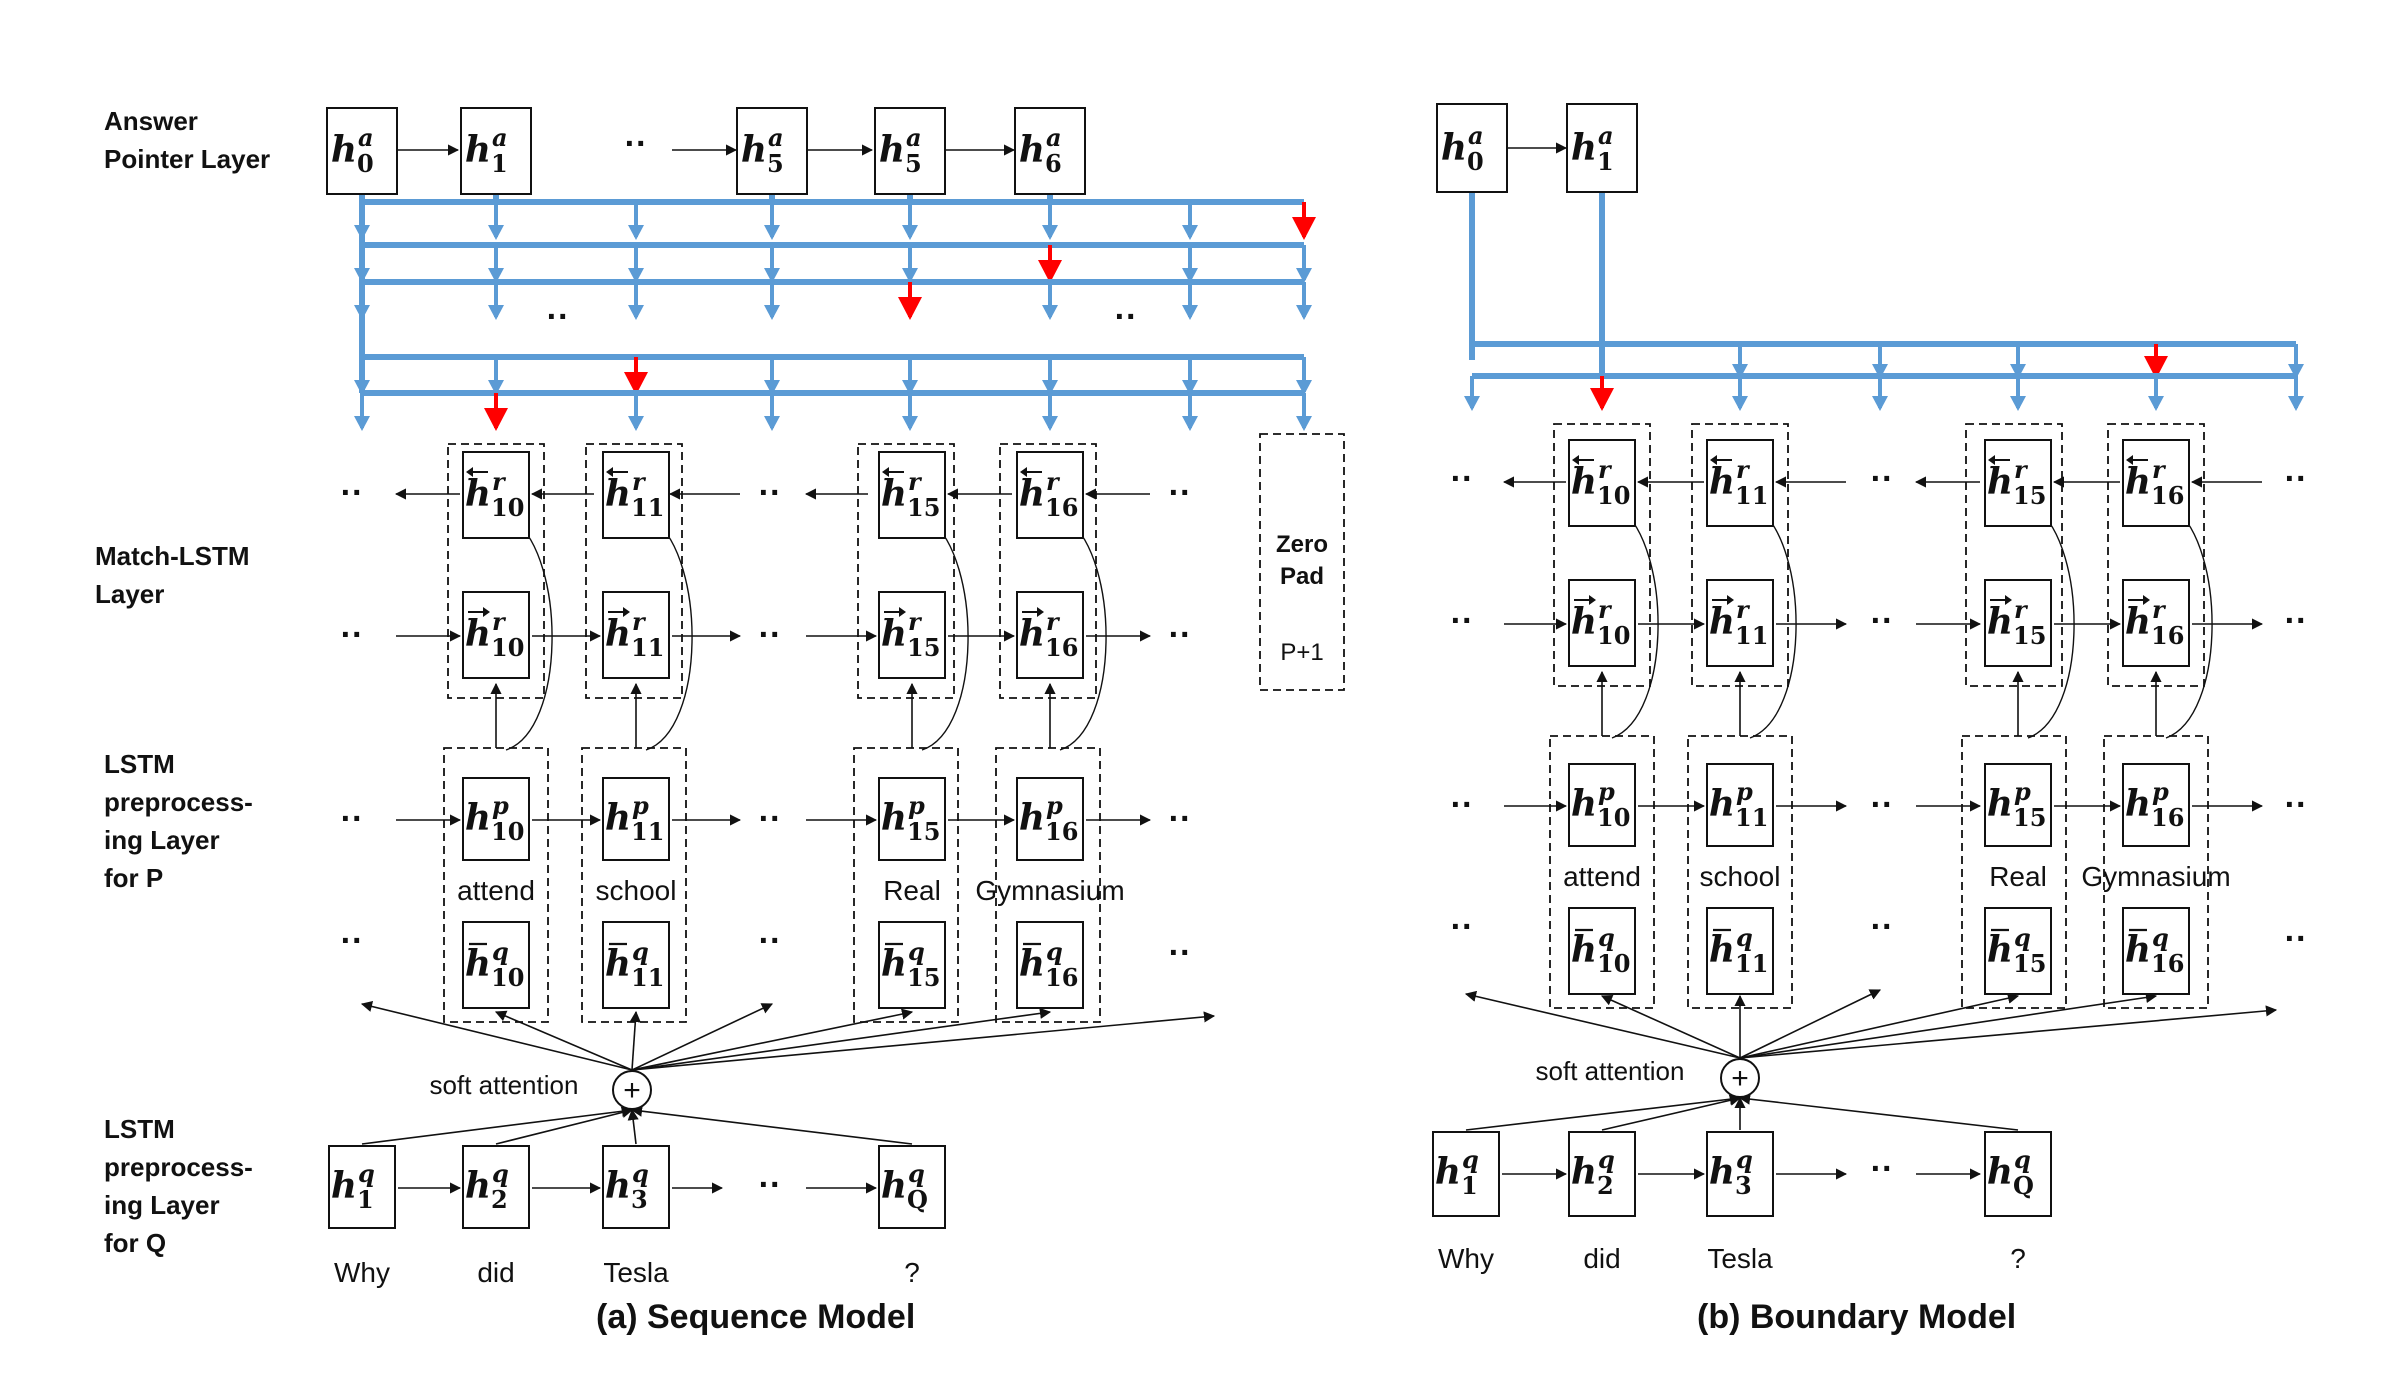 This screenshot has width=2386, height=1374. I want to click on svg-text: 5, so click(913, 163).